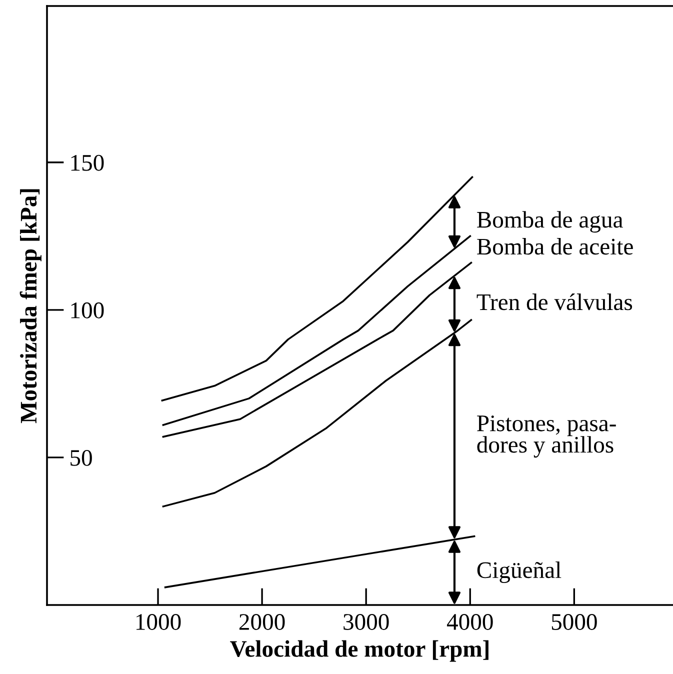  Describe the element at coordinates (262, 622) in the screenshot. I see `x-tick-label: 2000` at that location.